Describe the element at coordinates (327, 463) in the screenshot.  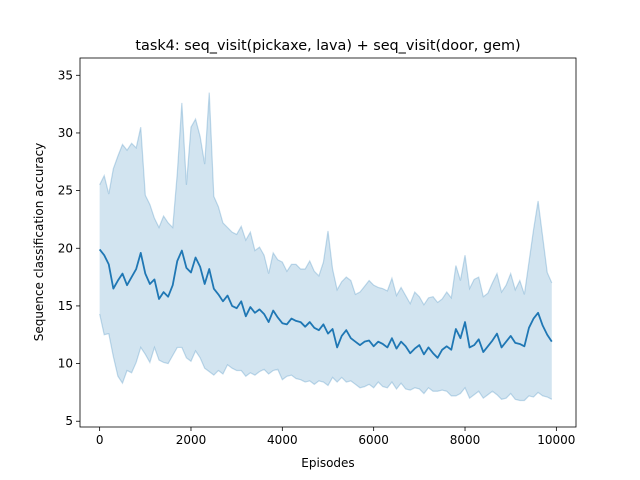
I see `x-axis-label: Episodes` at that location.